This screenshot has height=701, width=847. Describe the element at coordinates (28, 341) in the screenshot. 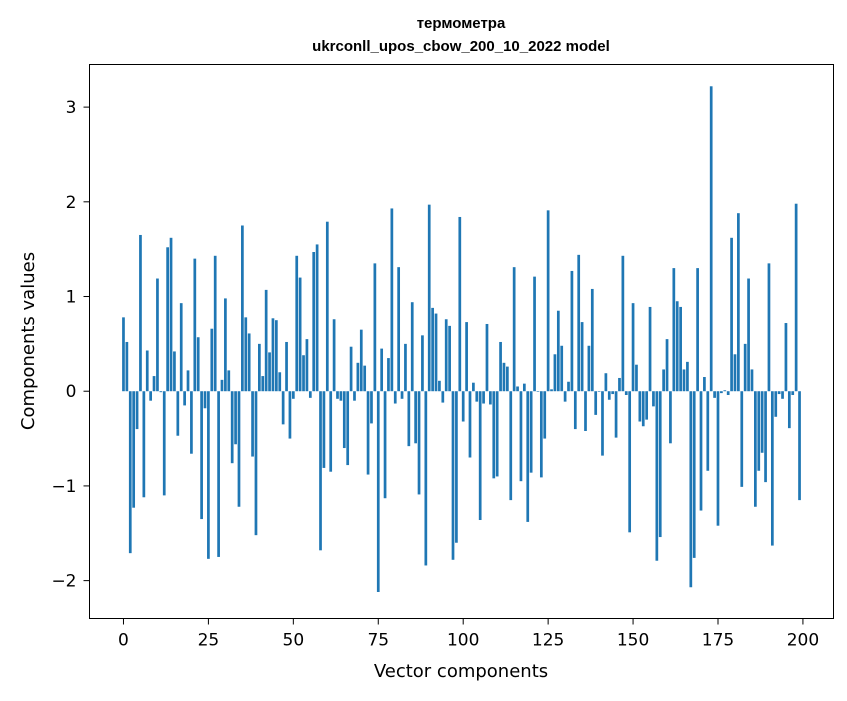

I see `y-axis-label: Components values` at that location.